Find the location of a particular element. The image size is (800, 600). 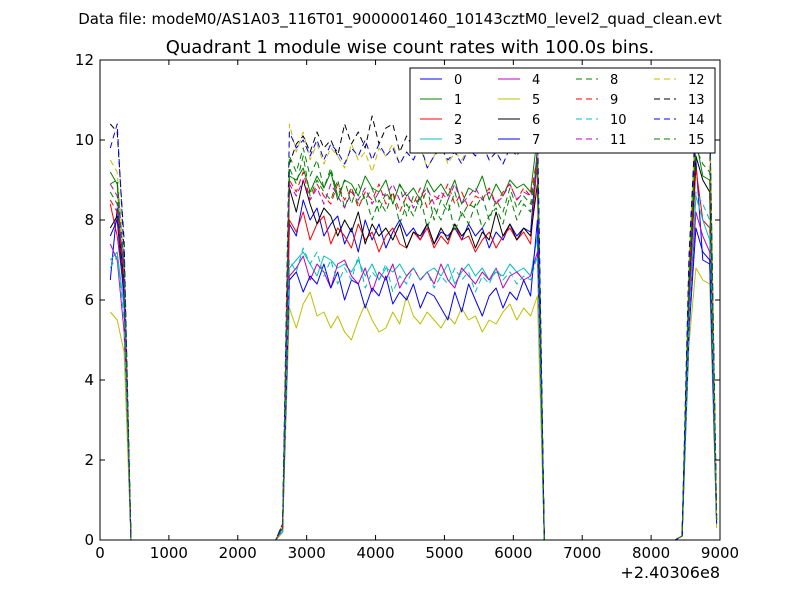

legend-label-5: 5 is located at coordinates (536, 100).